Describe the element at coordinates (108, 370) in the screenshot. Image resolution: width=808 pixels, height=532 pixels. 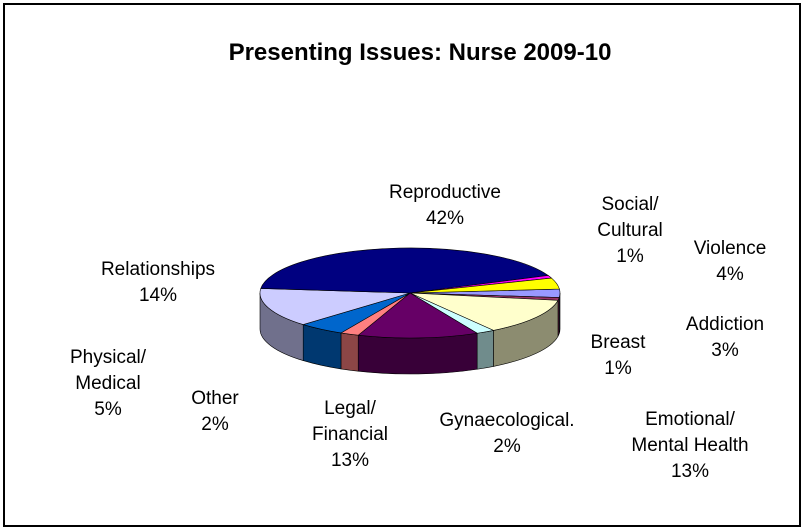
I see `category-label: Physical/ Medical` at that location.